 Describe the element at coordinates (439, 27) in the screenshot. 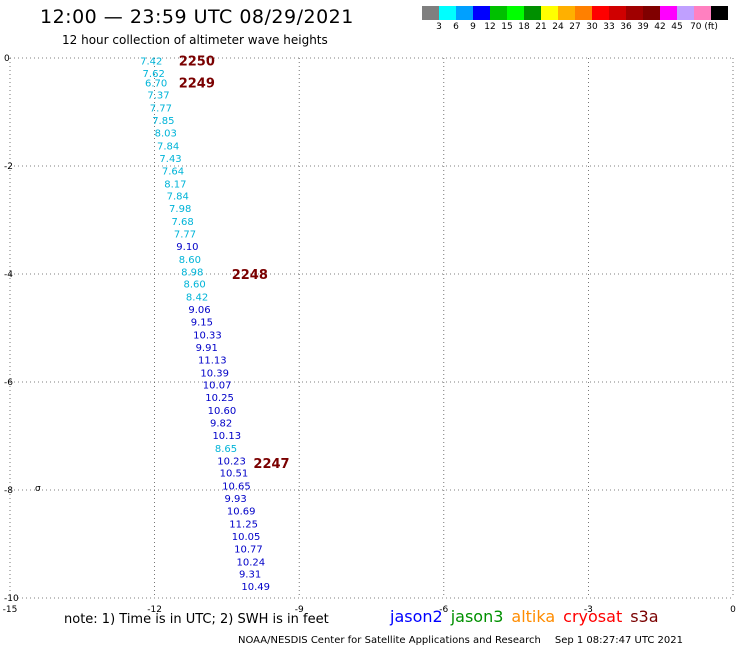

I see `color-scale-label: 3` at that location.